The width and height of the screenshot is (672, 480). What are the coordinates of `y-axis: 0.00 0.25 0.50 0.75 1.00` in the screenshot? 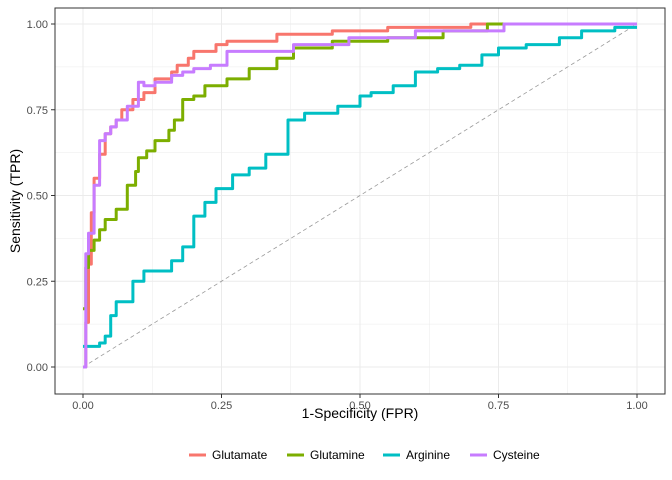 It's located at (41, 196).